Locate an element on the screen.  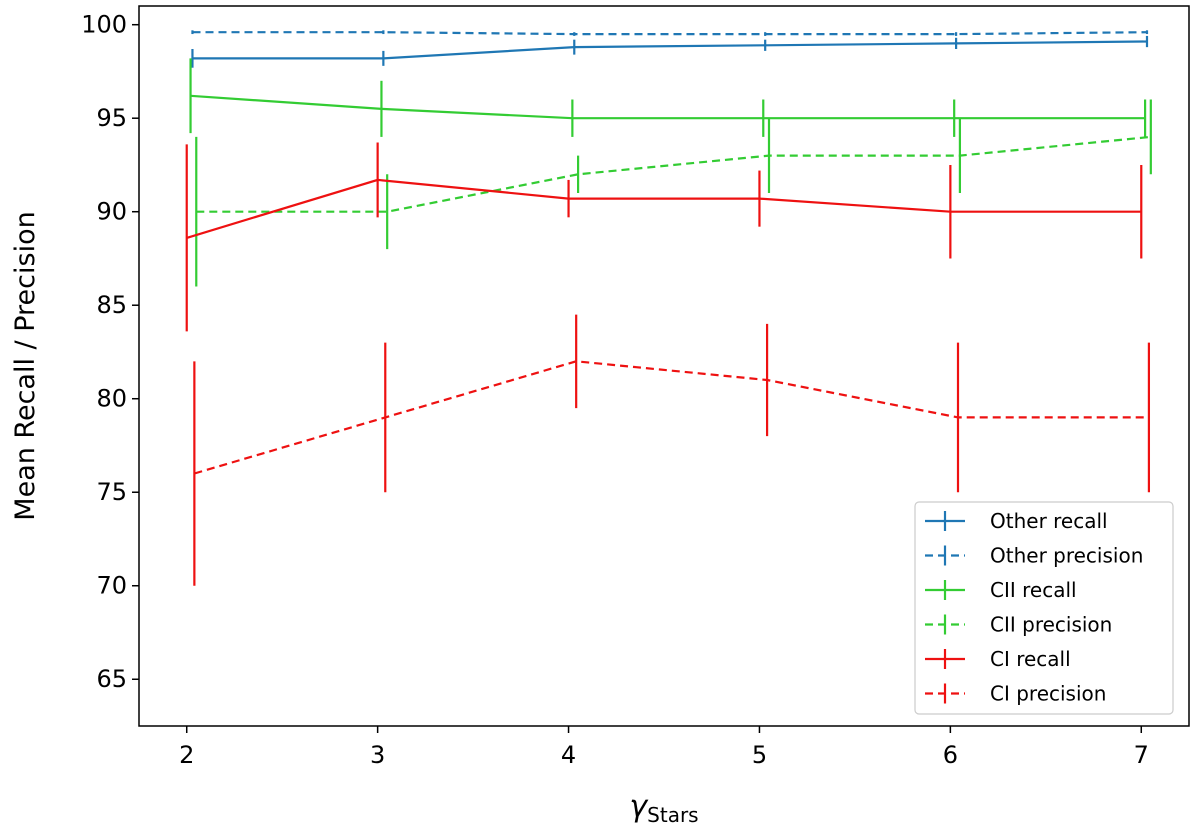
x-tick-label: 6 is located at coordinates (950, 755).